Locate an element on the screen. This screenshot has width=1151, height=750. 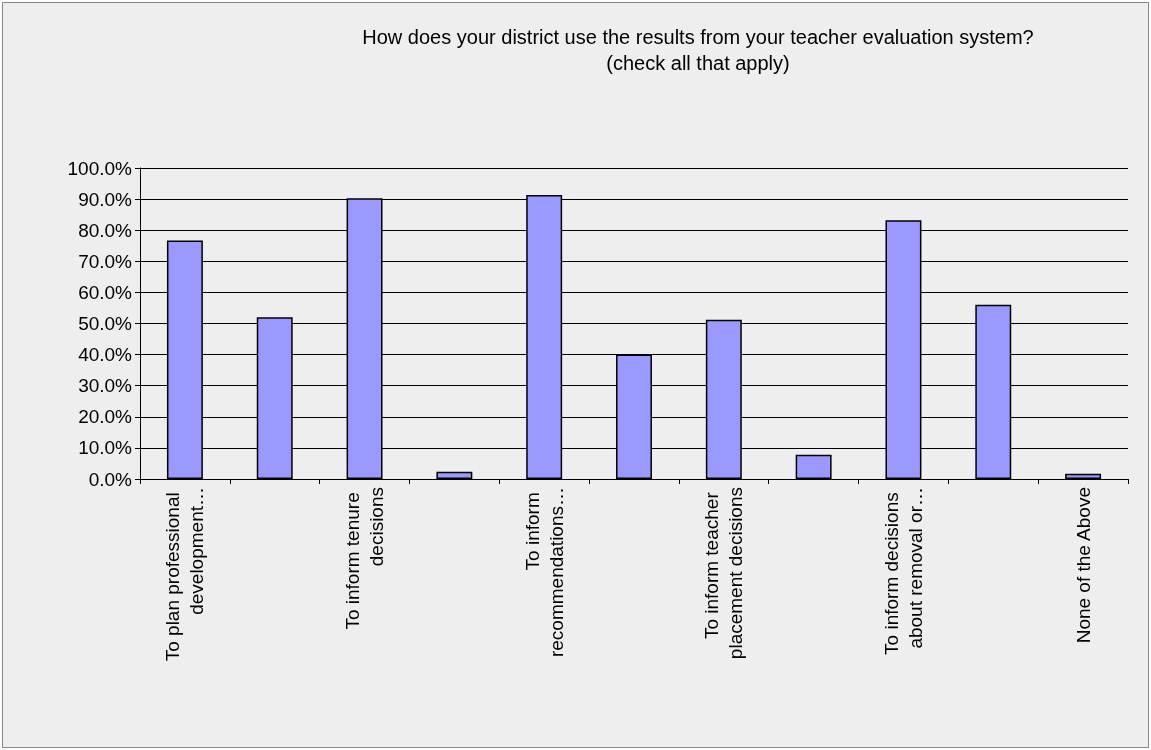
chart-title: How does your district use the results from your teacher evaluation system? (check all that apply) is located at coordinates (698, 50).